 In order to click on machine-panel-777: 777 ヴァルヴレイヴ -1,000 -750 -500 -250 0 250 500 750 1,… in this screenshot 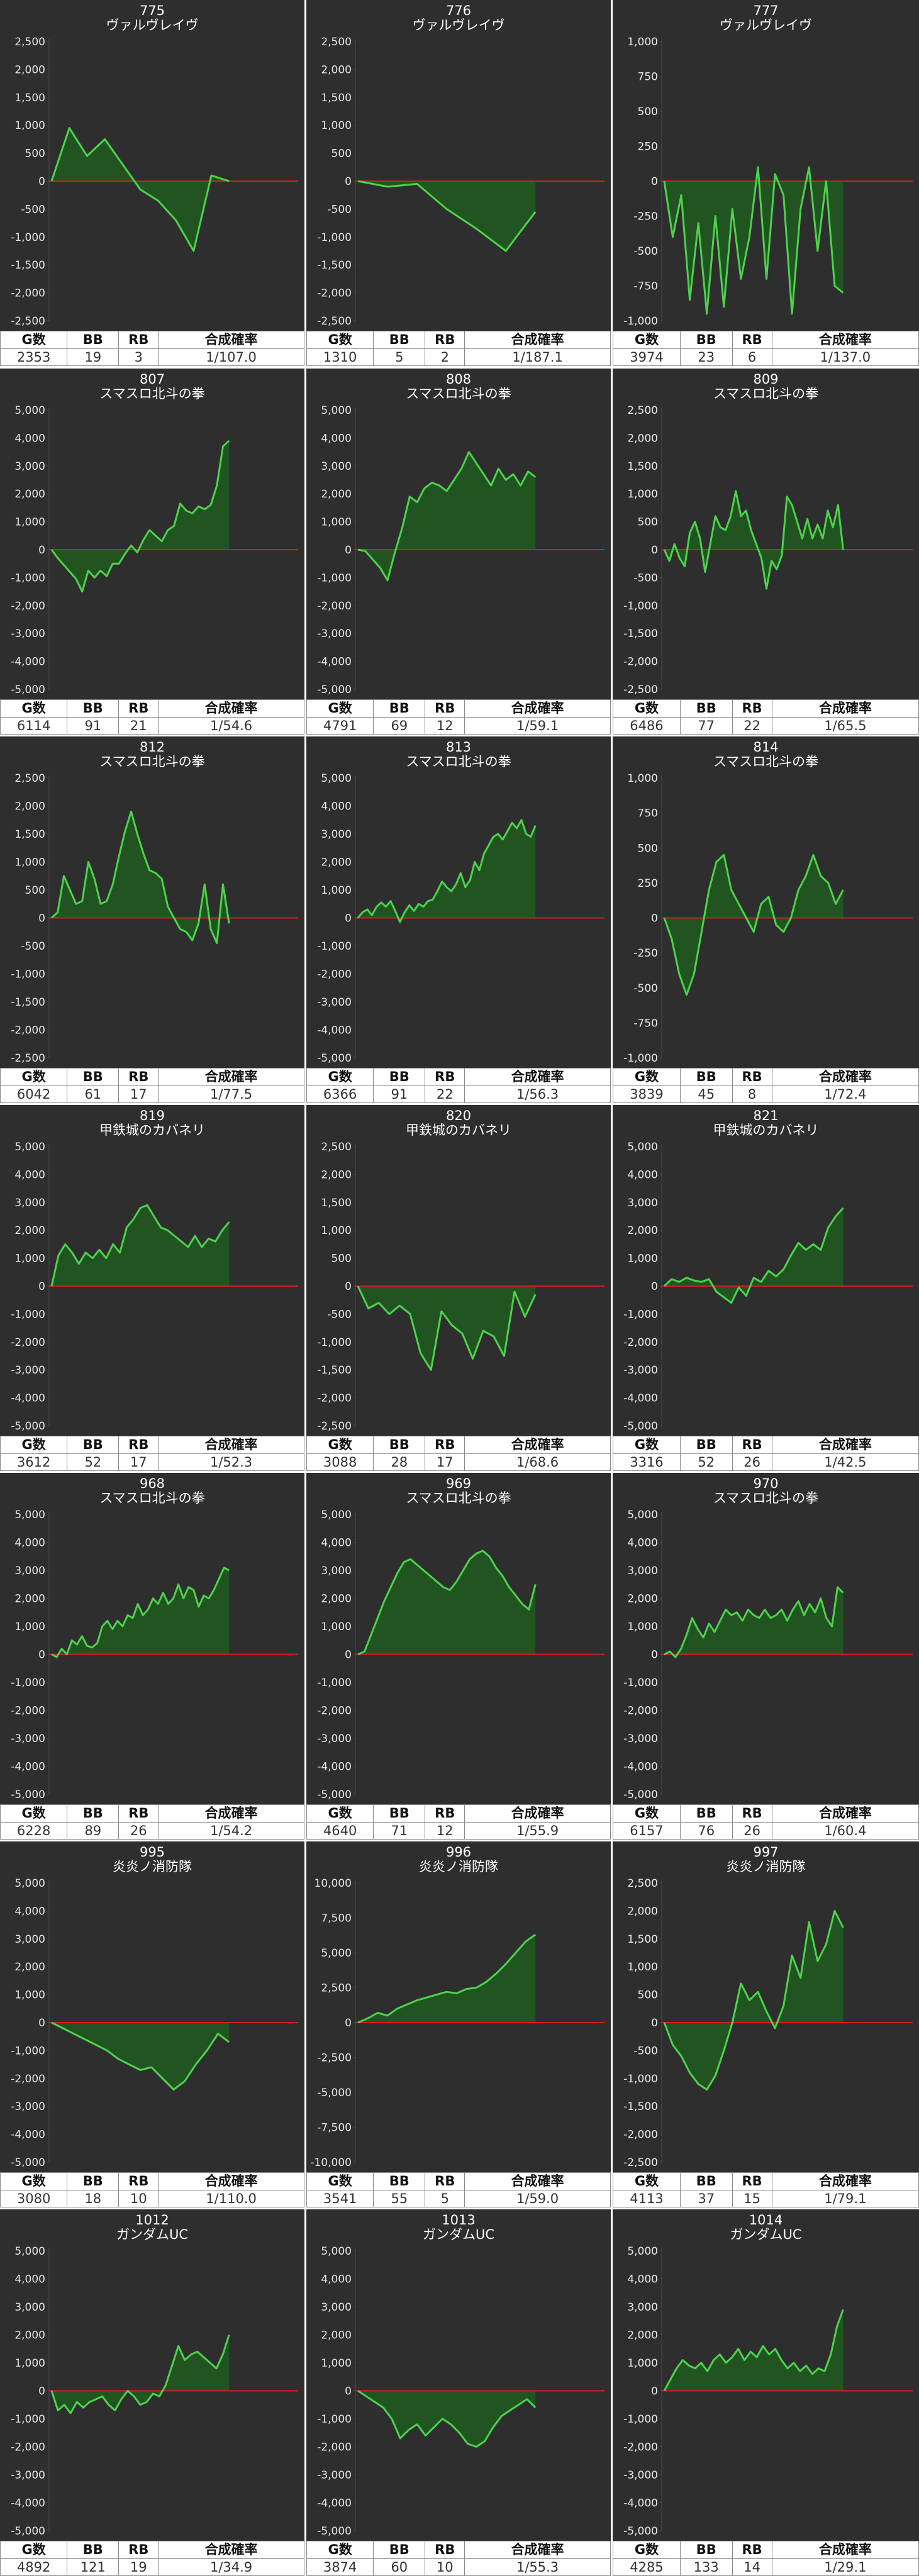, I will do `click(766, 183)`.